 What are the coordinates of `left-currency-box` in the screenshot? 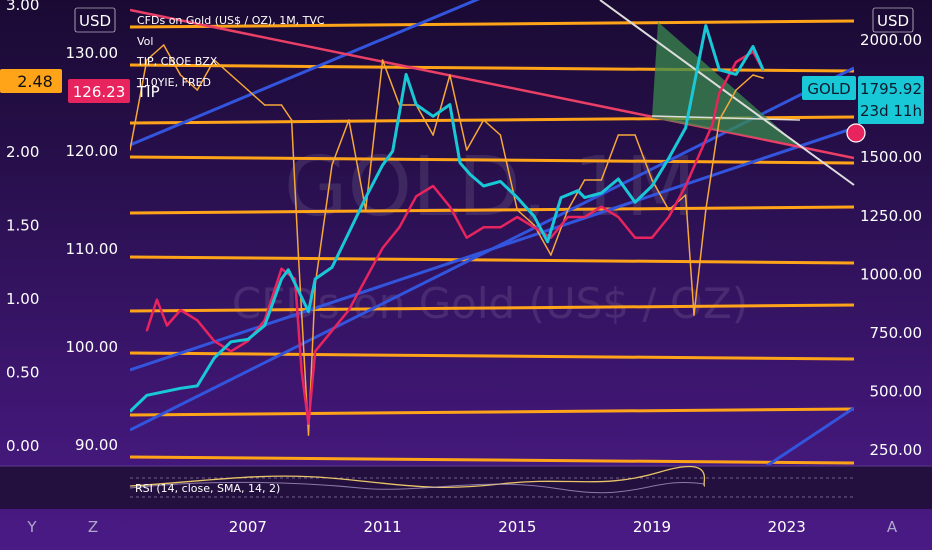 It's located at (95, 20).